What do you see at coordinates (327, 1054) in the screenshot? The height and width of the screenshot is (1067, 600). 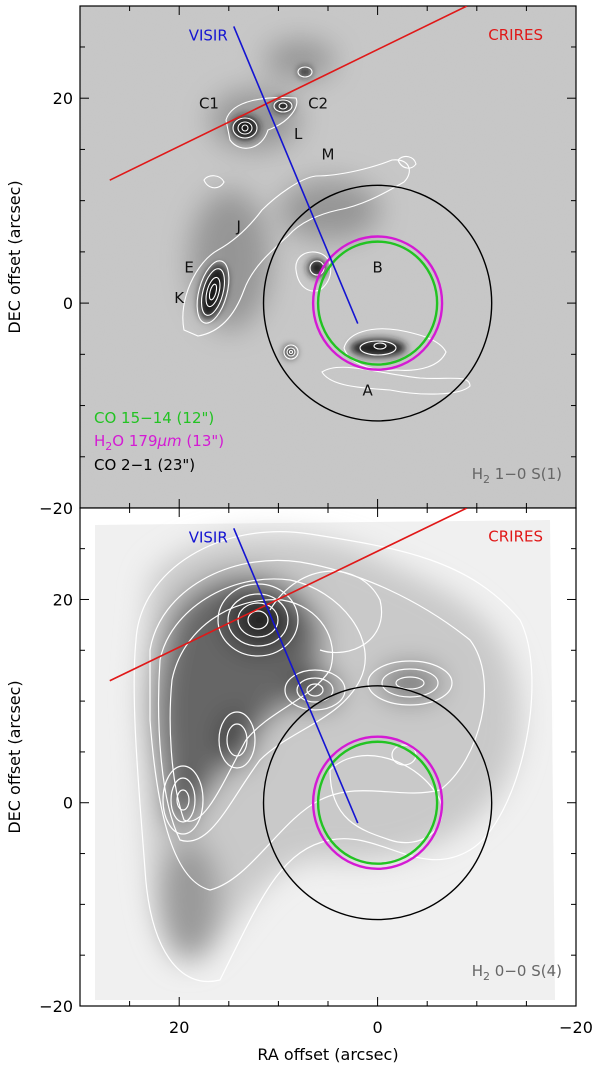 I see `x-axis-label: RA offset (arcsec)` at bounding box center [327, 1054].